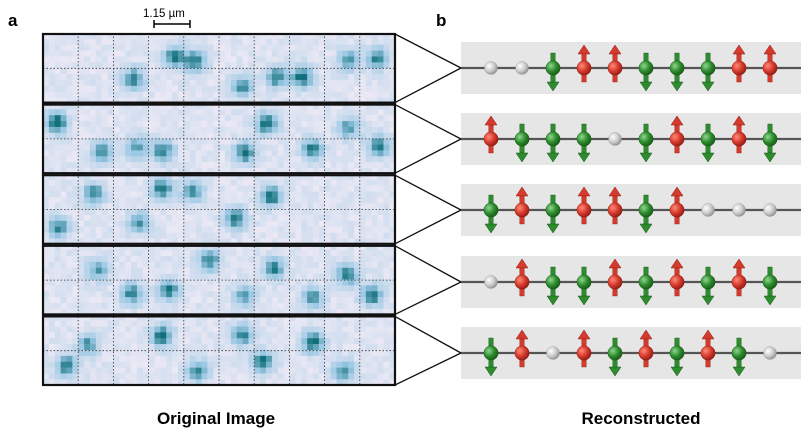 Image resolution: width=801 pixels, height=432 pixels. I want to click on zoom-connectors, so click(428, 209).